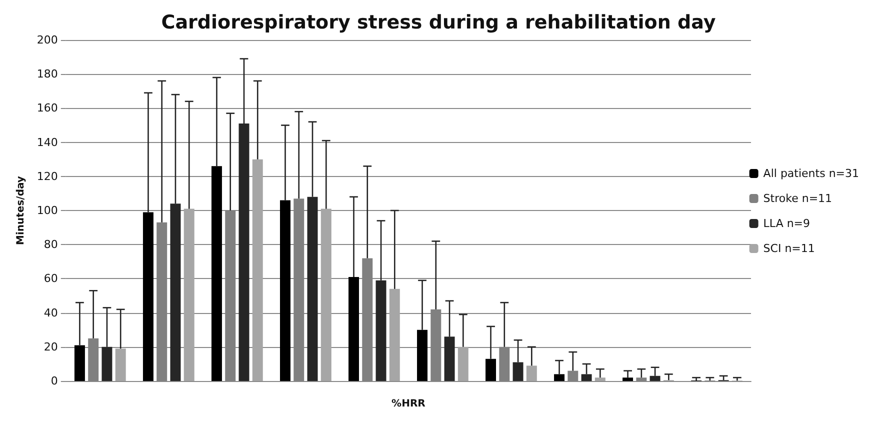  I want to click on legend-label: LLA n=9, so click(786, 223).